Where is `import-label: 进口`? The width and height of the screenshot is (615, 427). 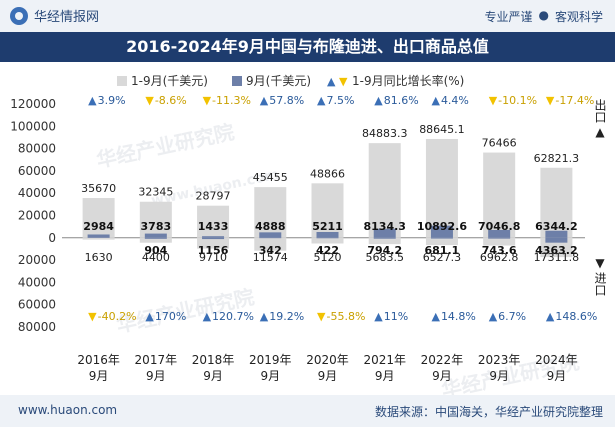 import-label: 进口 is located at coordinates (600, 284).